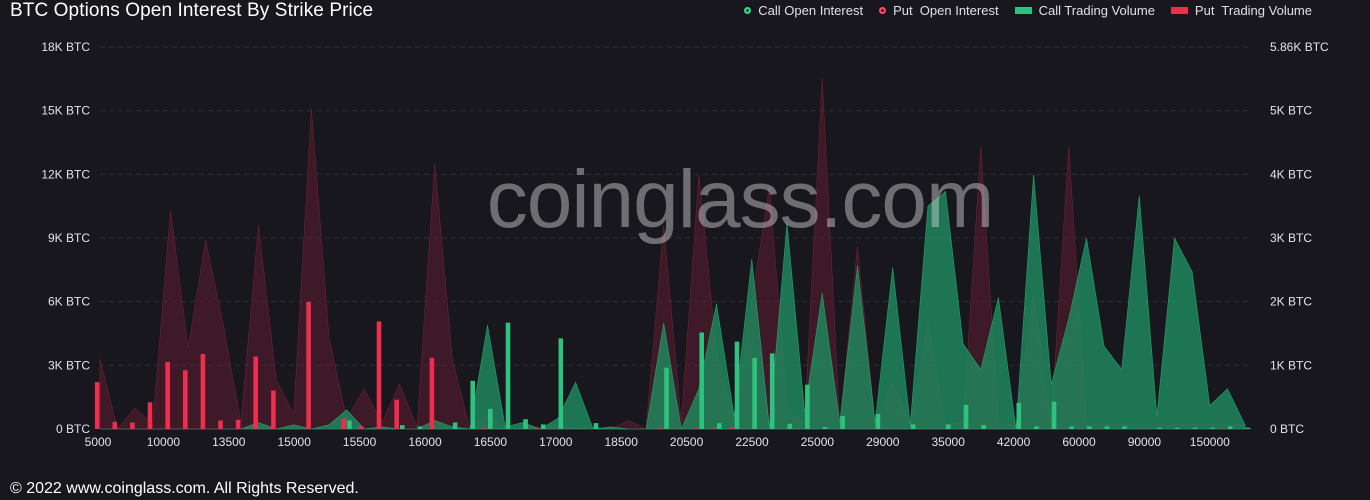  I want to click on x-axis-tick-label: 29000, so click(883, 442).